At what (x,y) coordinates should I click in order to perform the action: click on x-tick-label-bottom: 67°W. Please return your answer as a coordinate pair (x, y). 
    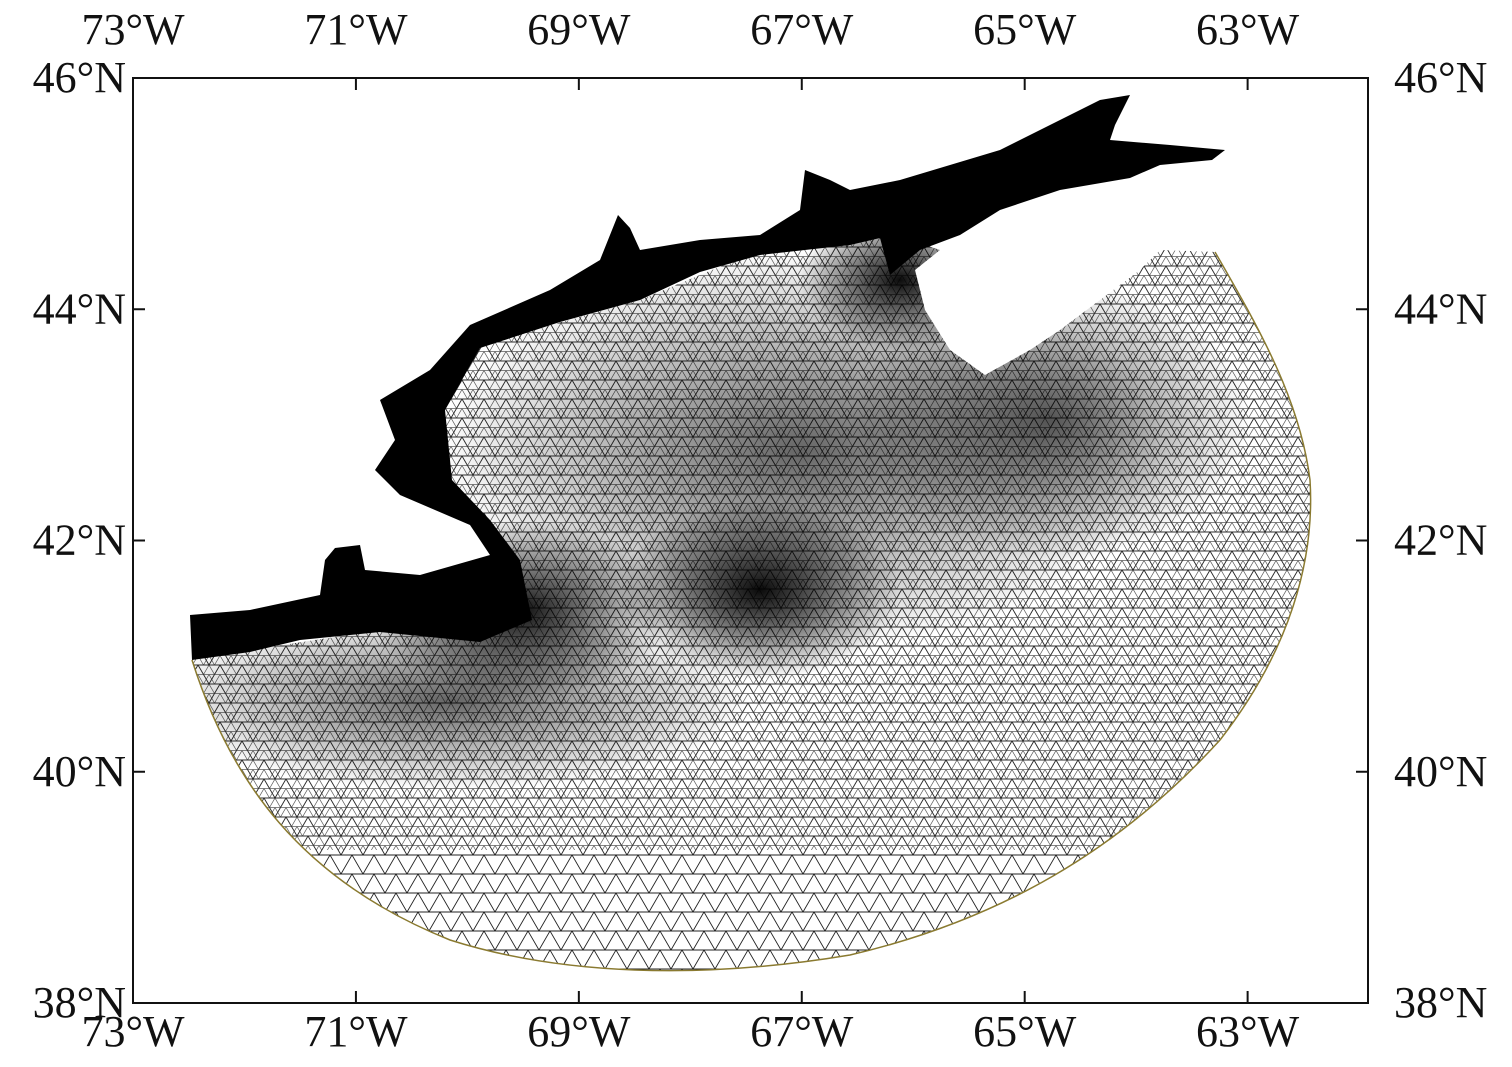
    Looking at the image, I should click on (802, 1031).